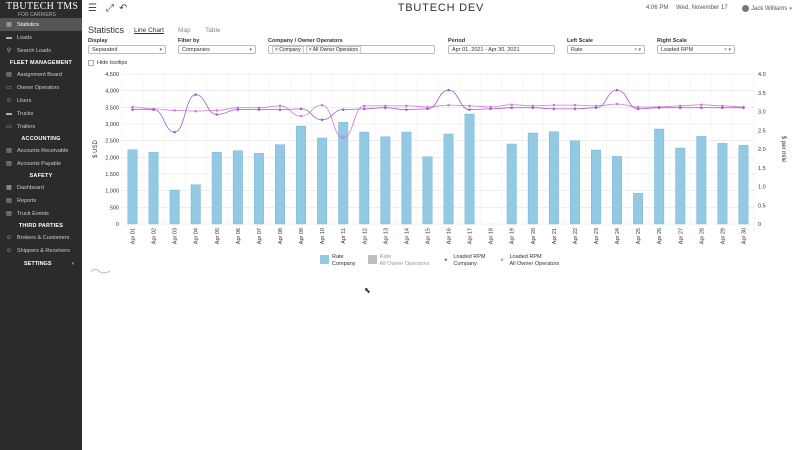 The image size is (800, 450). What do you see at coordinates (217, 49) in the screenshot?
I see `filter-by-select: Companies ▾` at bounding box center [217, 49].